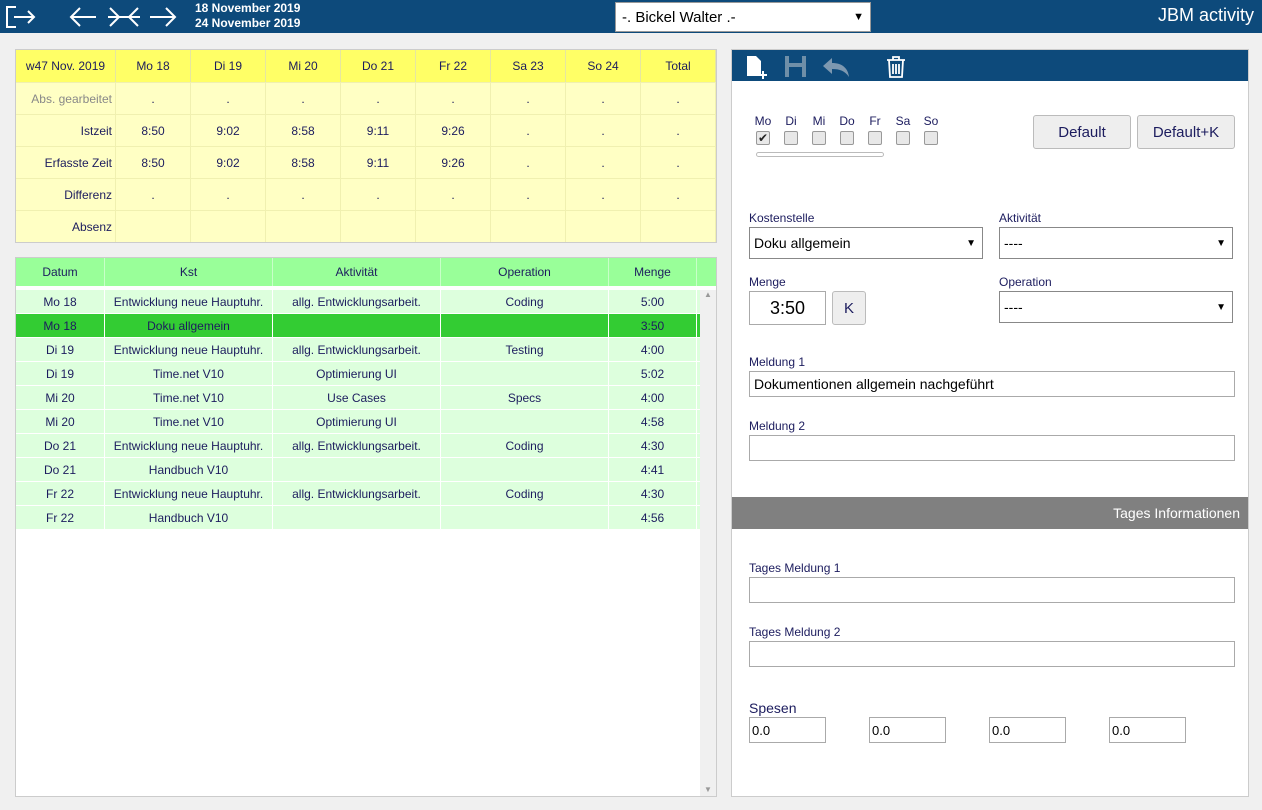 Image resolution: width=1262 pixels, height=810 pixels. Describe the element at coordinates (189, 272) in the screenshot. I see `entries-header-cell: Kst` at that location.